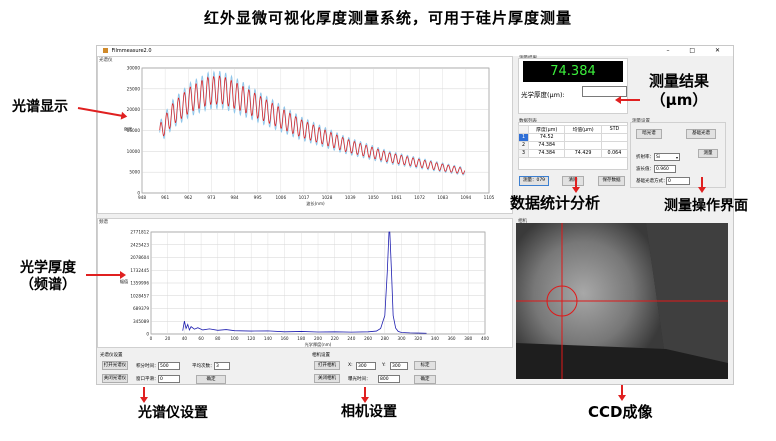  Describe the element at coordinates (425, 379) in the screenshot. I see `camera-confirm-button: 确定` at that location.